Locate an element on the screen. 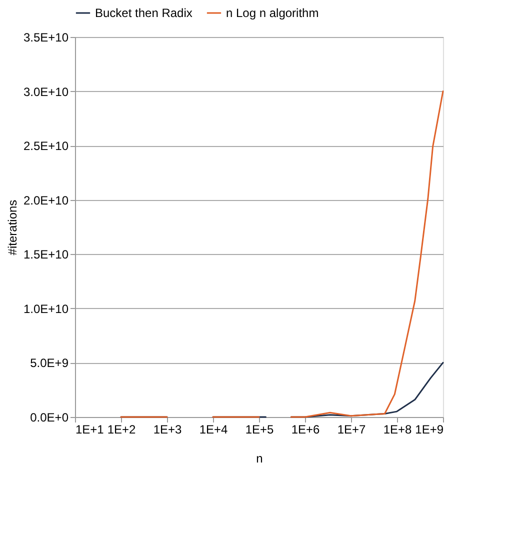  y-tick-label: 1.5E+10 is located at coordinates (46, 255).